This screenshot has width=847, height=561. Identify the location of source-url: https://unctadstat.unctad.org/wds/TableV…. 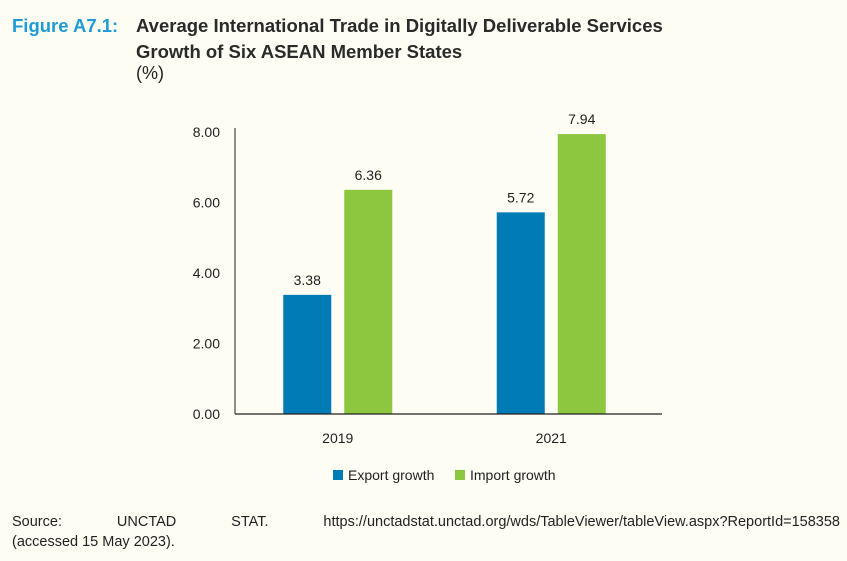
(581, 522).